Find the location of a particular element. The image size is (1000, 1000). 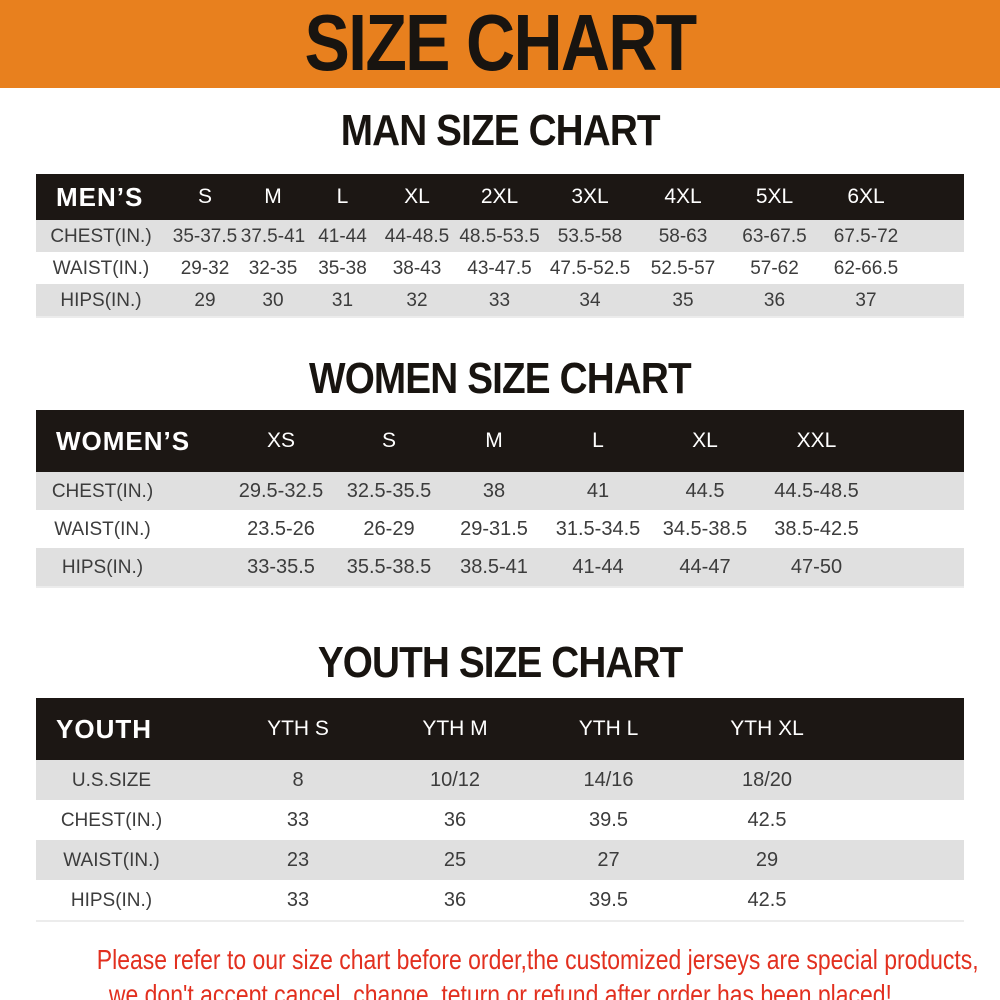

size-value-cell: 58-63 is located at coordinates (683, 236).